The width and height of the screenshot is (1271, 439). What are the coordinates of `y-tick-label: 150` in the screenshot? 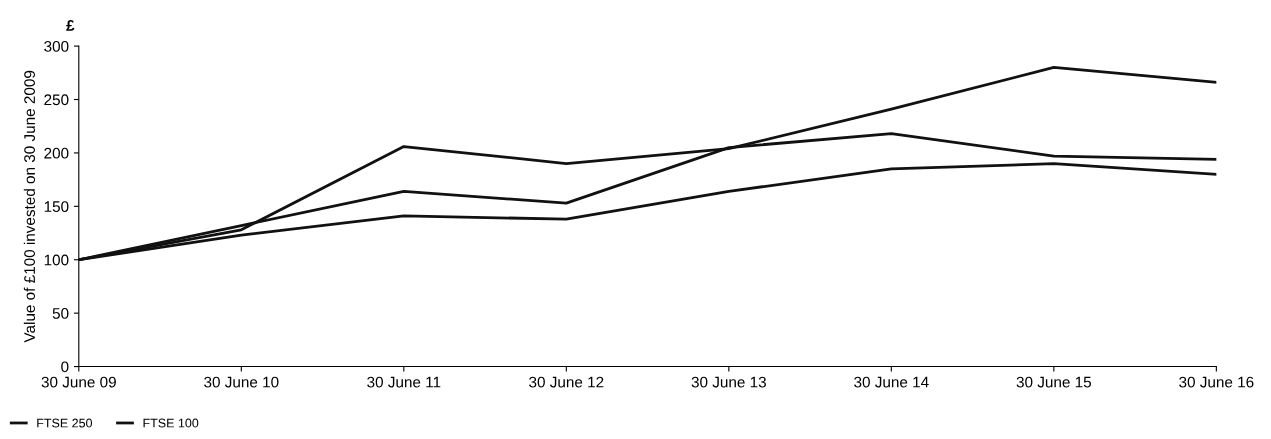 It's located at (56, 207).